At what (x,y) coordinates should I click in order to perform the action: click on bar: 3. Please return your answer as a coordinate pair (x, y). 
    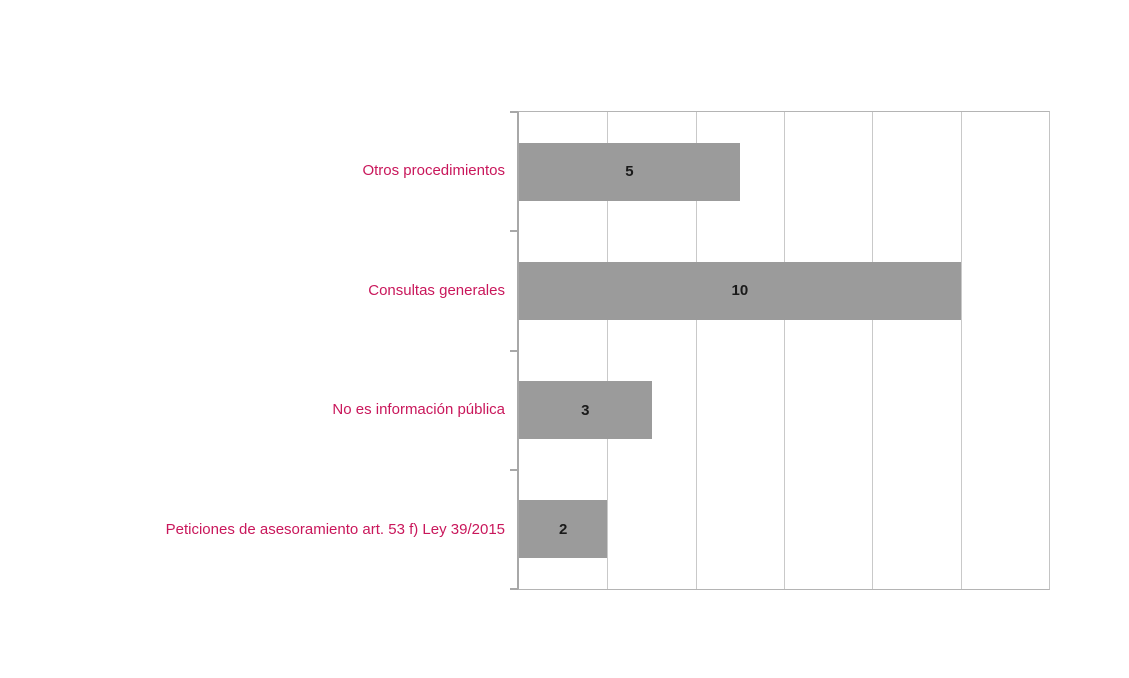
    Looking at the image, I should click on (585, 410).